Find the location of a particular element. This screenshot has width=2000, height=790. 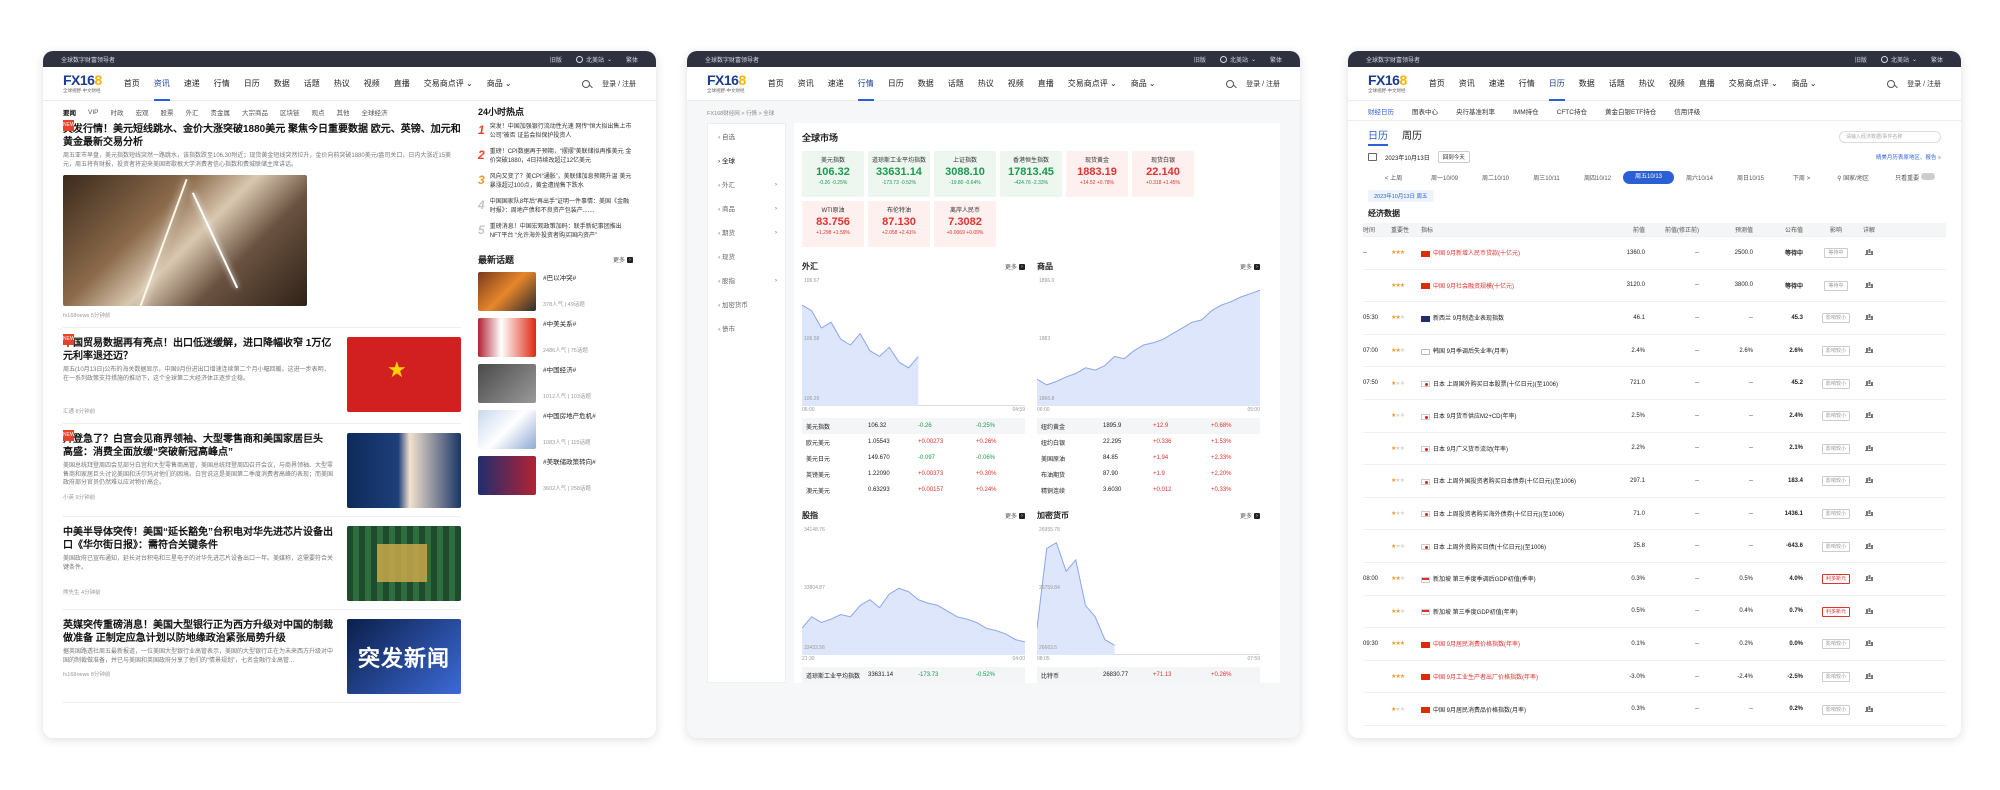

toggle-switch is located at coordinates (1927, 176).